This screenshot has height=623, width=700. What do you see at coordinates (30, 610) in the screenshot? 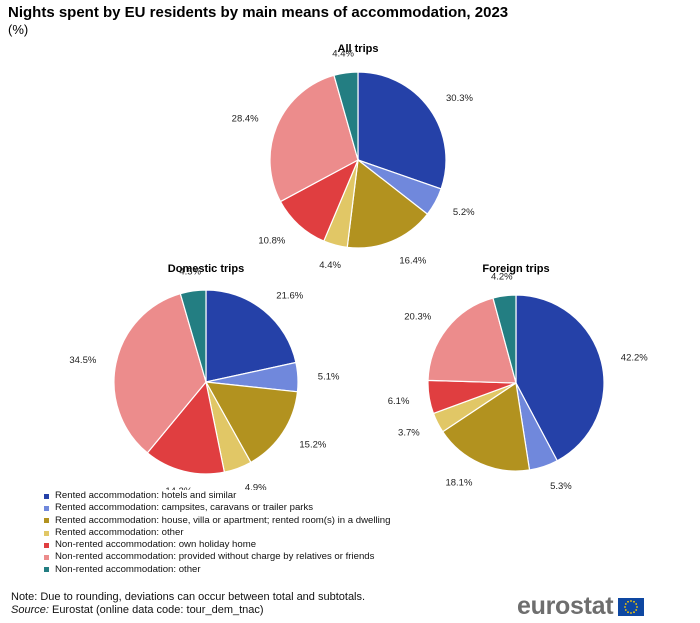
I see `source-label: Source:` at bounding box center [30, 610].